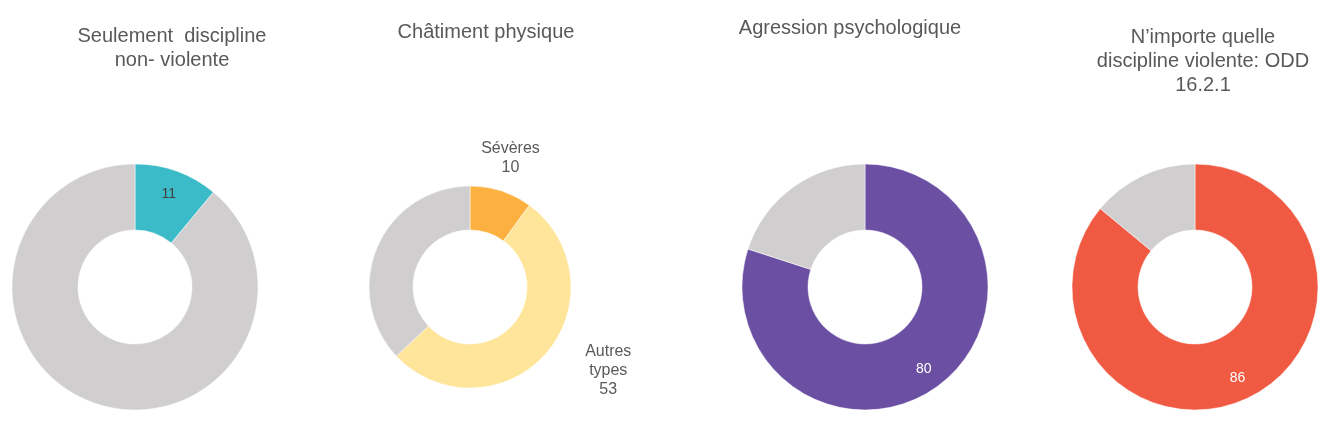  I want to click on chart-title: Agression psychologique, so click(850, 27).